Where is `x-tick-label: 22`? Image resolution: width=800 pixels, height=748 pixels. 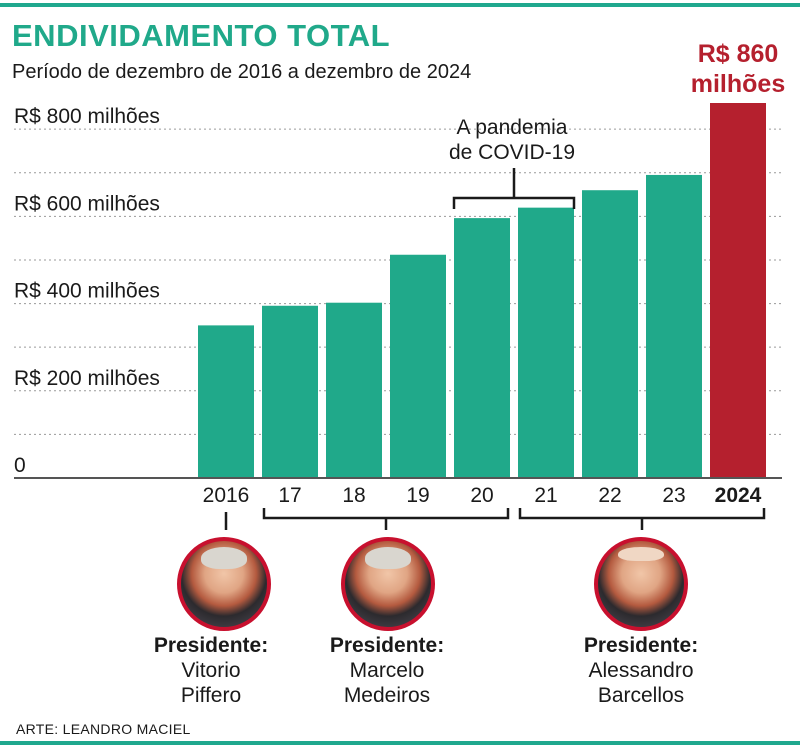
x-tick-label: 22 is located at coordinates (609, 495).